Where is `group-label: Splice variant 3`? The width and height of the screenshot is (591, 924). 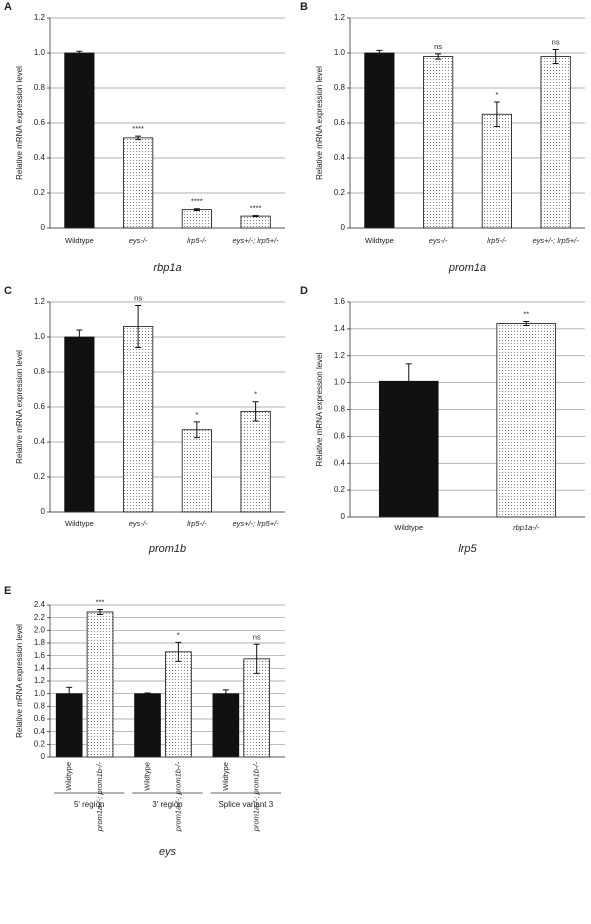 group-label: Splice variant 3 is located at coordinates (245, 804).